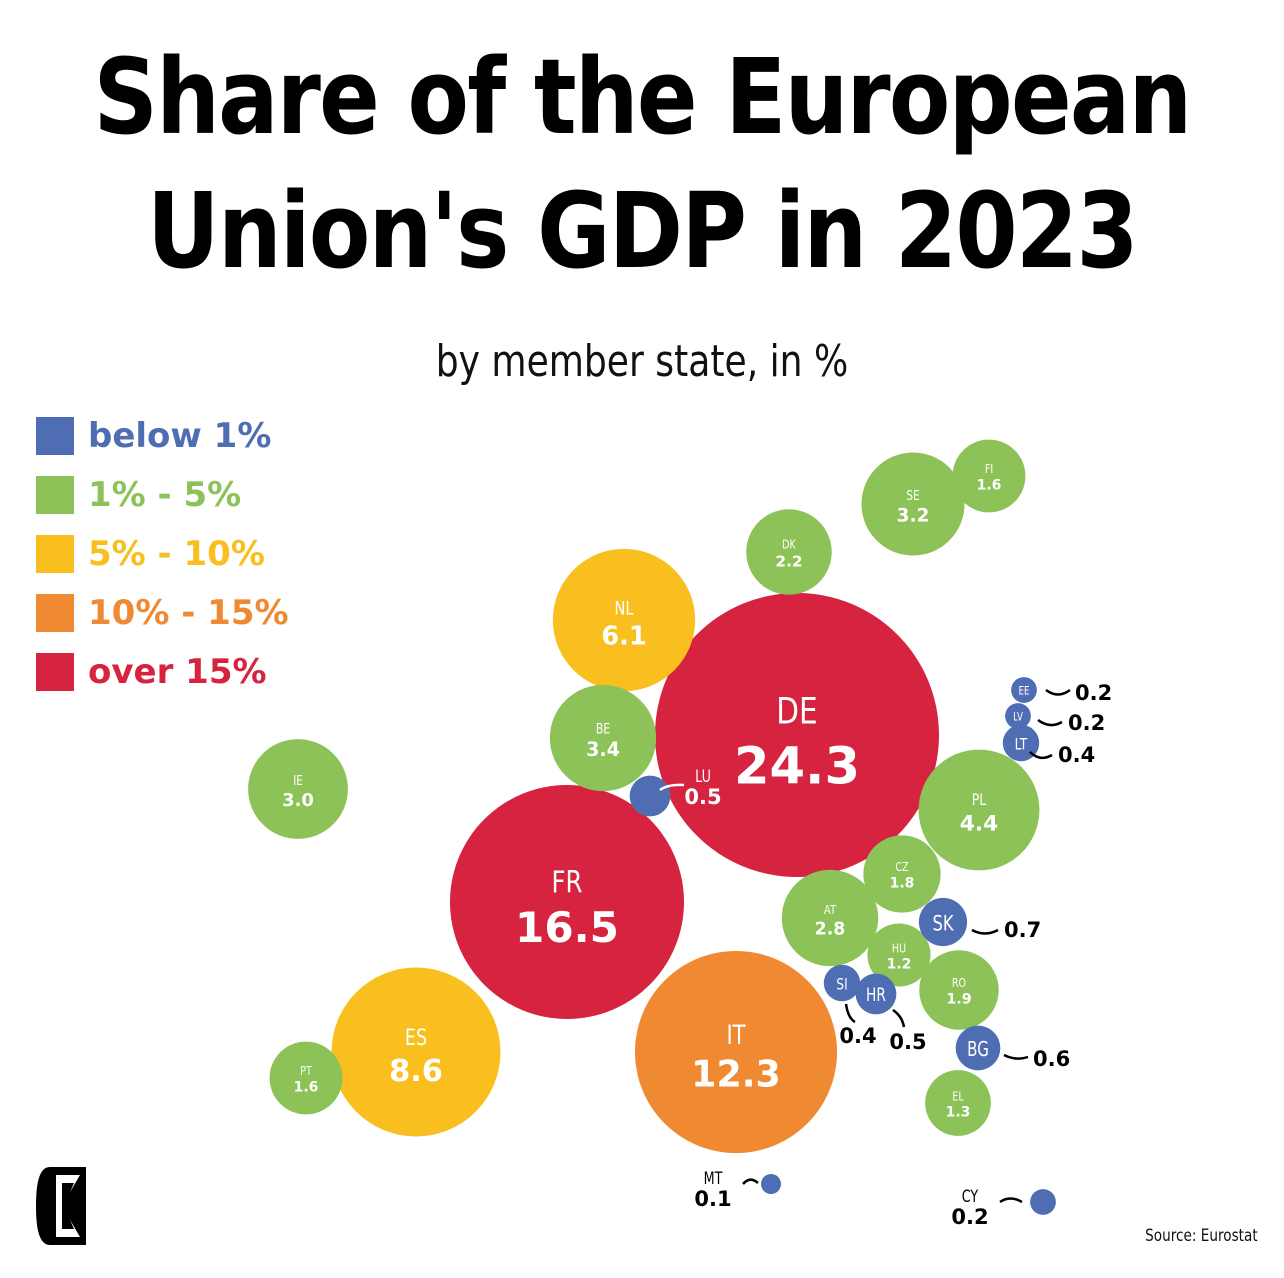  Describe the element at coordinates (876, 994) in the screenshot. I see `bubble-code-label: HR` at that location.